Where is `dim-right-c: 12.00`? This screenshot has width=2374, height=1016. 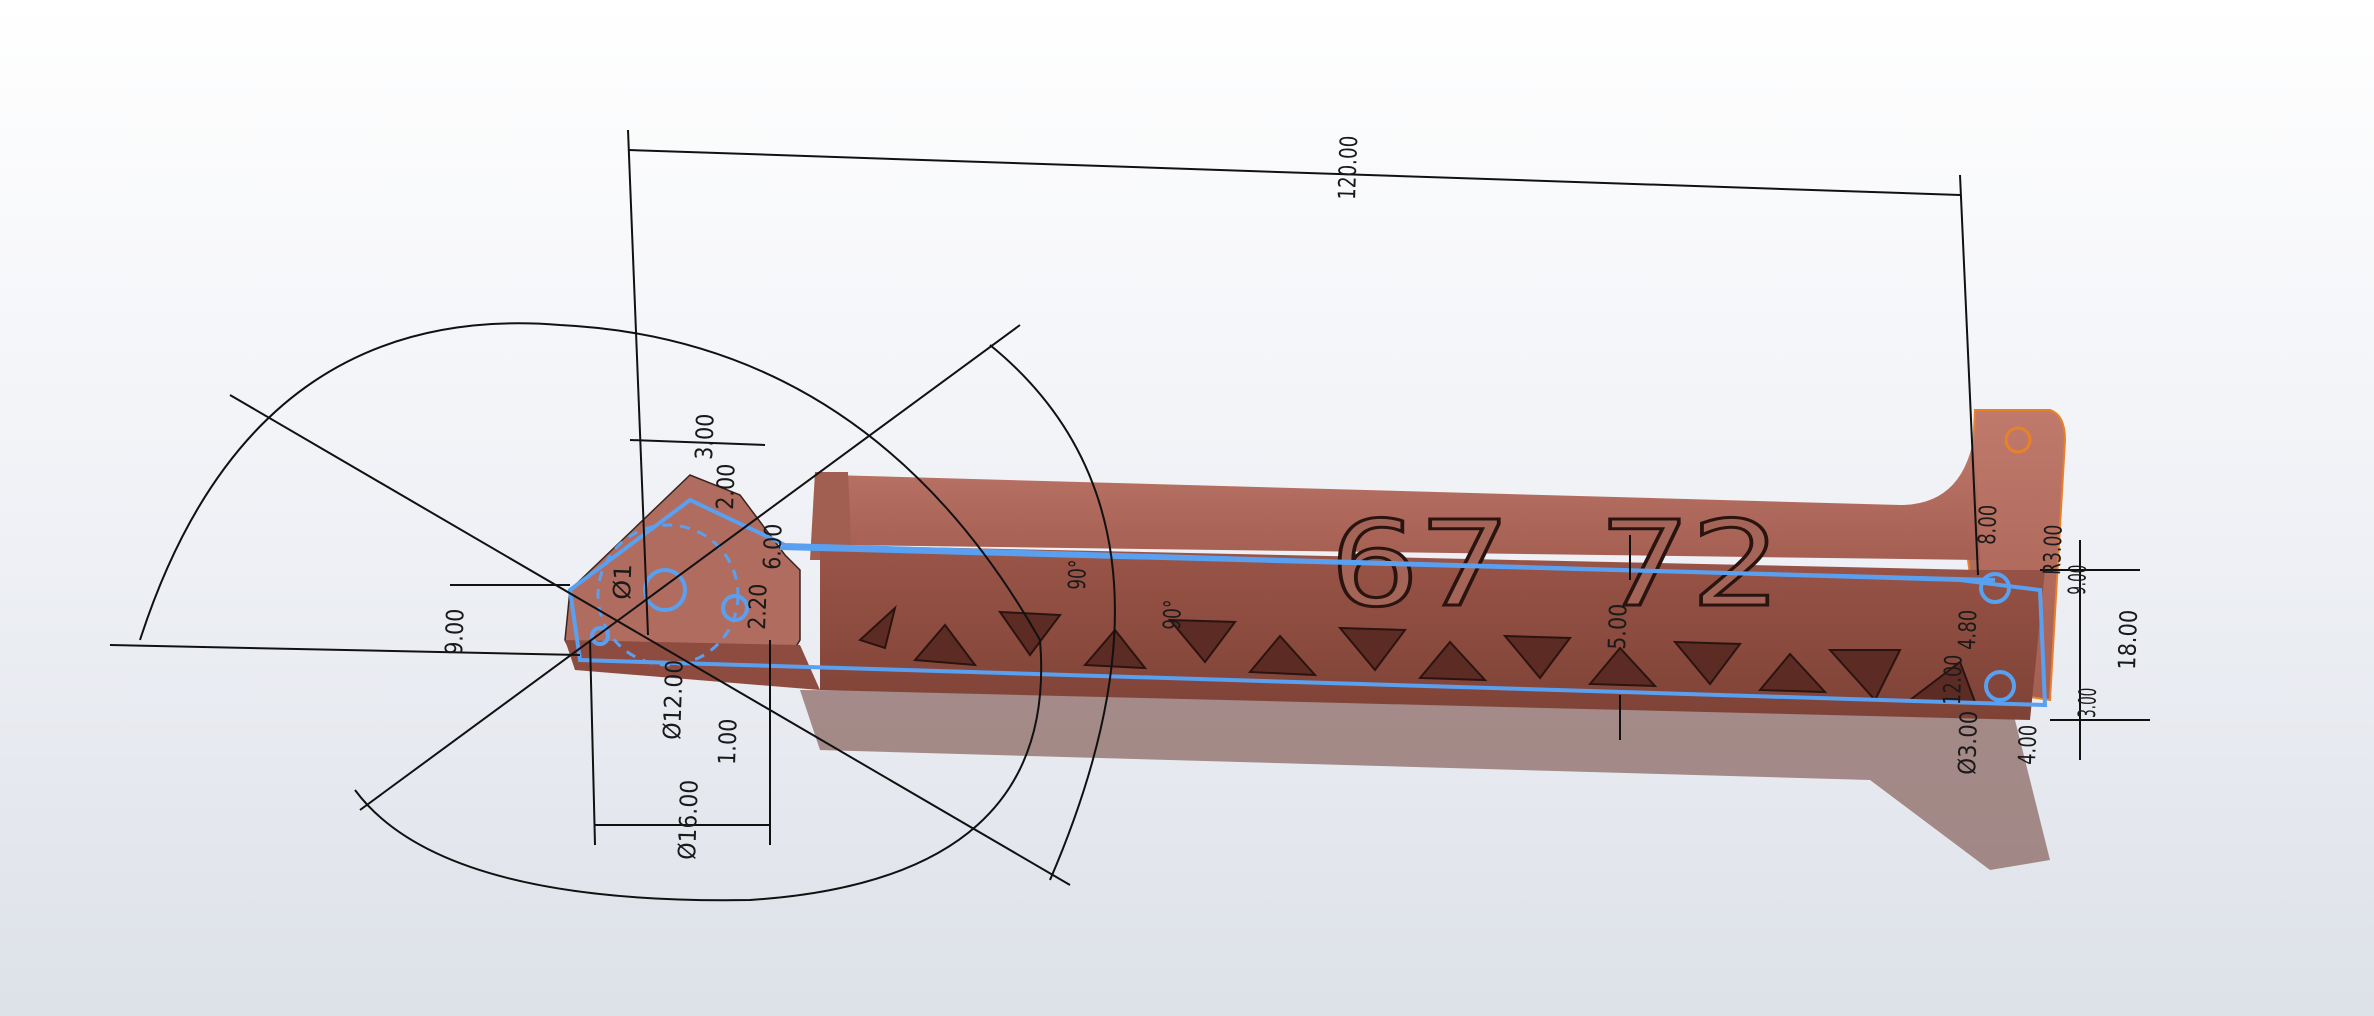
dim-right-c: 12.00 is located at coordinates (1953, 679).